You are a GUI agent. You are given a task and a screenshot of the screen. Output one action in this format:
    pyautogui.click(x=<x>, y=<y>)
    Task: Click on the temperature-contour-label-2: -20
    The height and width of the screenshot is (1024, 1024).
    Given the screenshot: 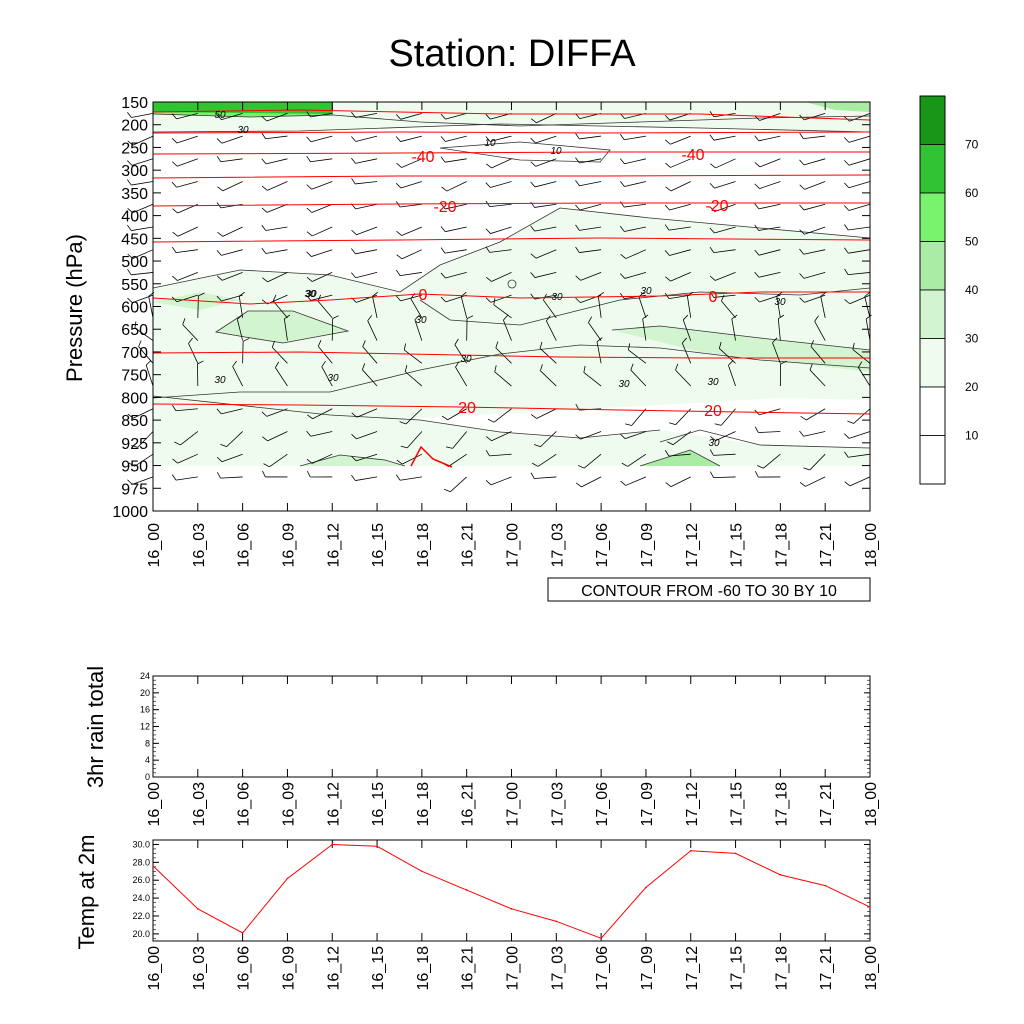 What is the action you would take?
    pyautogui.click(x=444, y=207)
    